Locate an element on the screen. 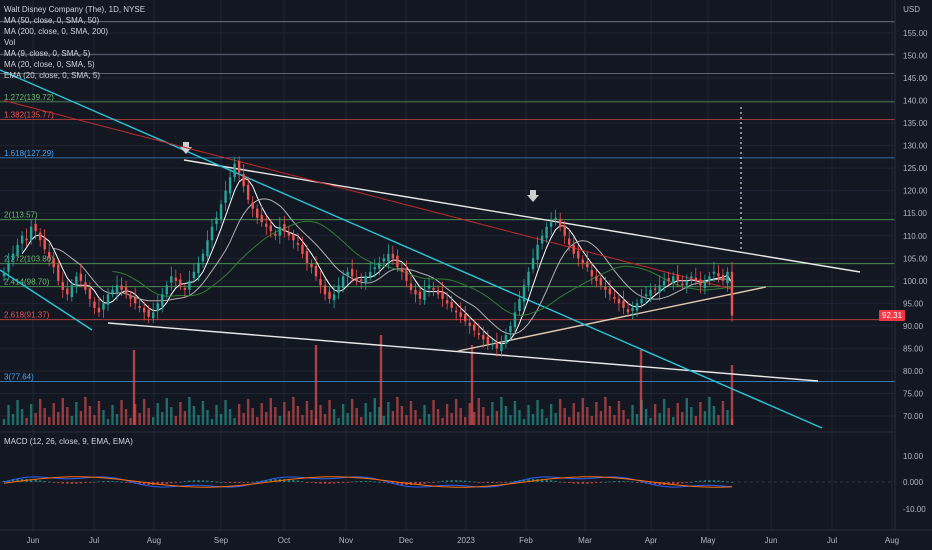 This screenshot has width=932, height=550. price-tick-label: 90.00 is located at coordinates (913, 326).